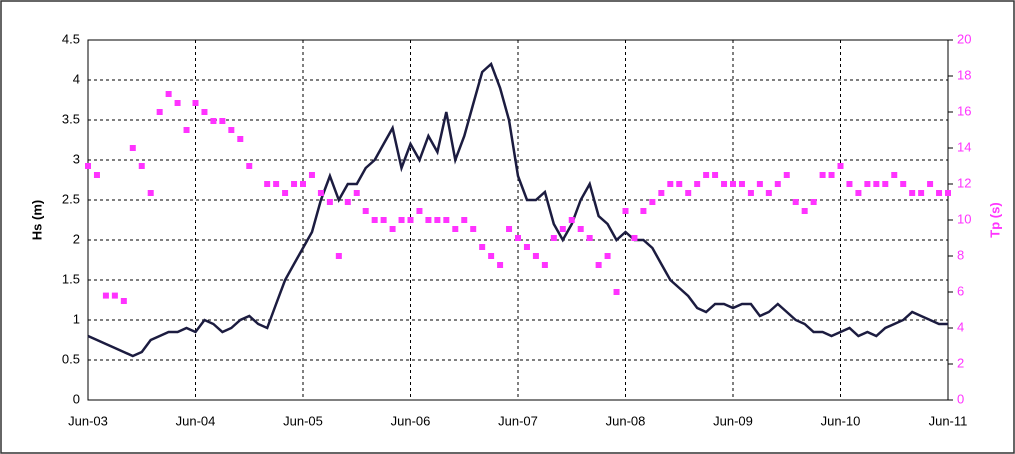 This screenshot has height=454, width=1015. I want to click on y-tick-label: 3.5, so click(71, 118).